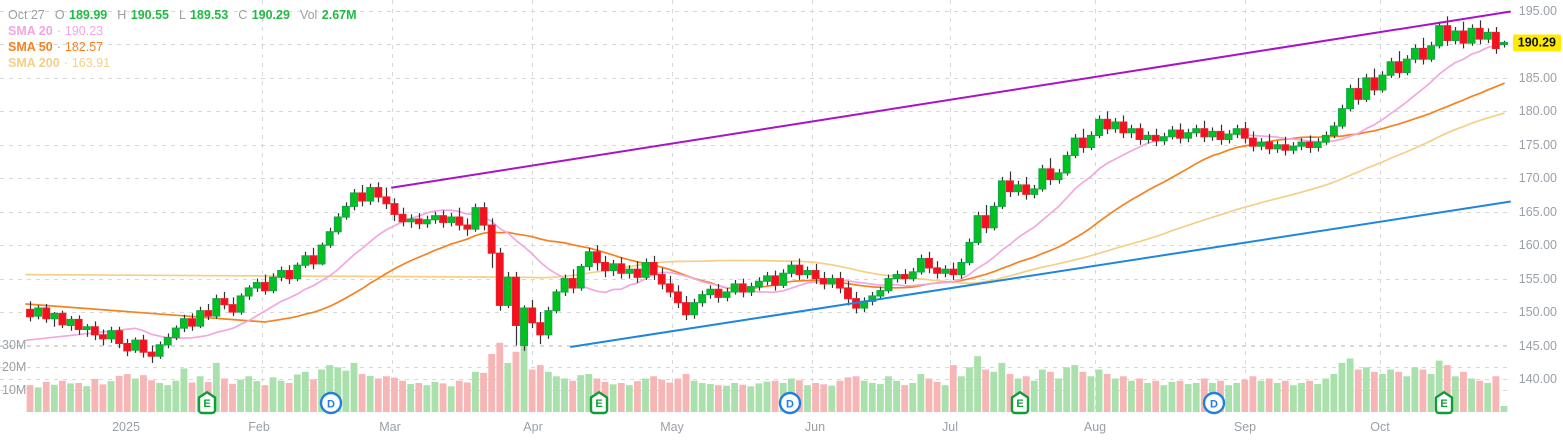  I want to click on volume-tick-label: 20M, so click(14, 367).